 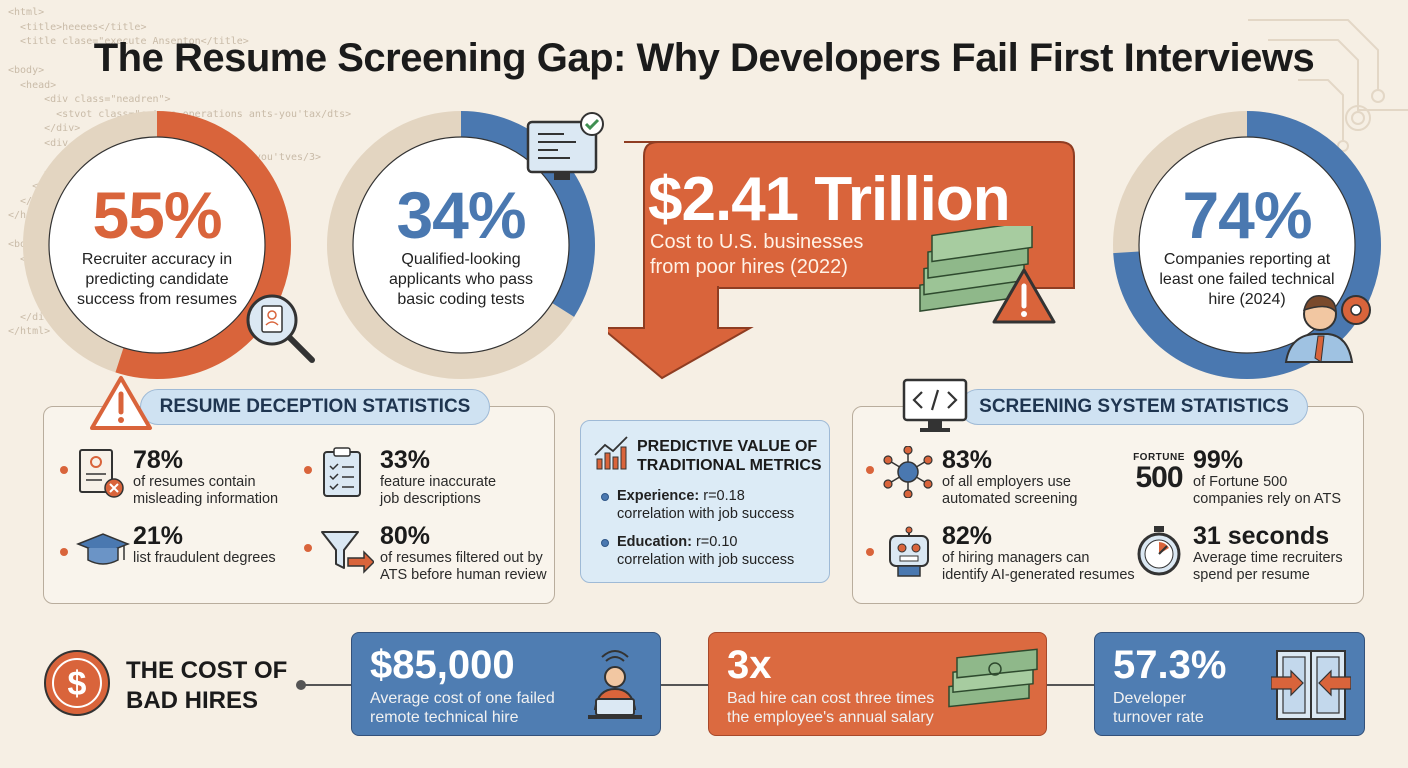 I want to click on screening-stat-99: 99% of Fortune 500 companies rely on ATS, so click(x=1267, y=476).